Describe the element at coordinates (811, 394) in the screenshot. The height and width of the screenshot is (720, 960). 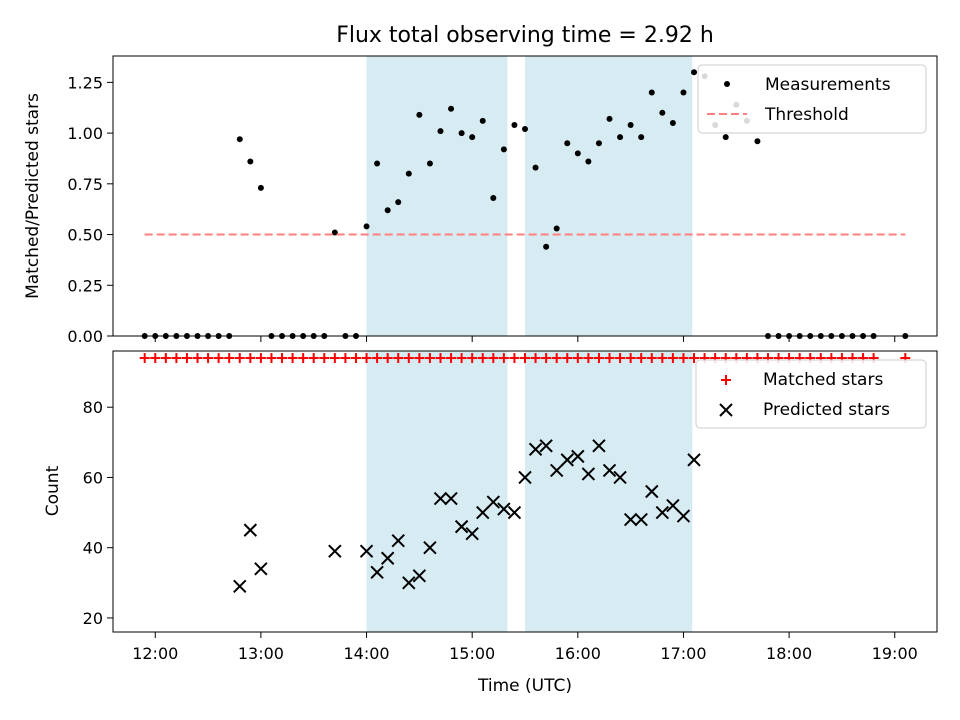
I see `bottom-legend: Matched stars Predicted stars` at that location.